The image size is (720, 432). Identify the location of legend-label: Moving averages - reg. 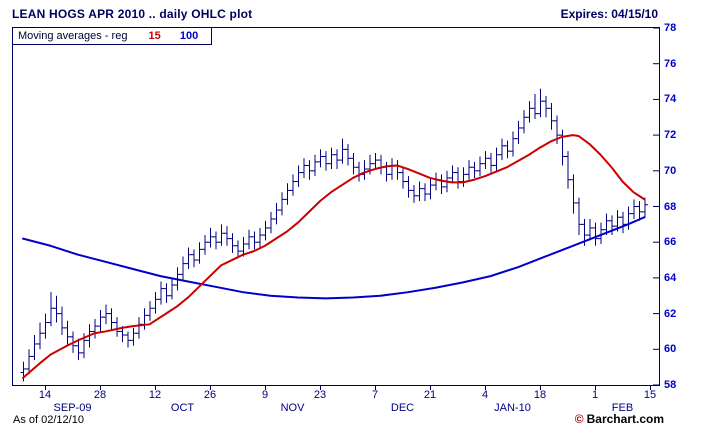
(73, 36).